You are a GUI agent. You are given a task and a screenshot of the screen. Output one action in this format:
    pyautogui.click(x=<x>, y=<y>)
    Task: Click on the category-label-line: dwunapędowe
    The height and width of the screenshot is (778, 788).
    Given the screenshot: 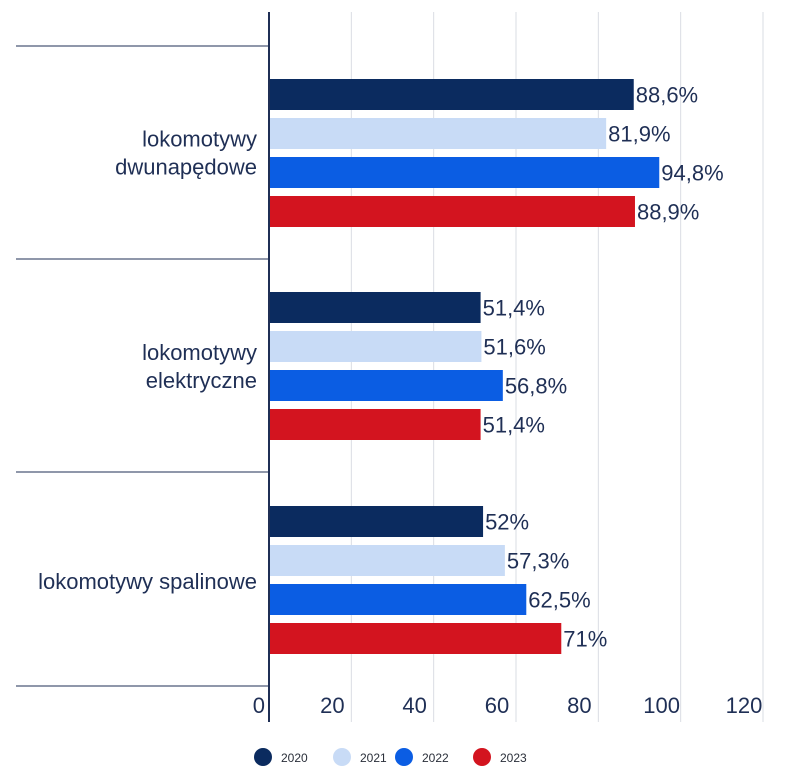 What is the action you would take?
    pyautogui.click(x=186, y=167)
    